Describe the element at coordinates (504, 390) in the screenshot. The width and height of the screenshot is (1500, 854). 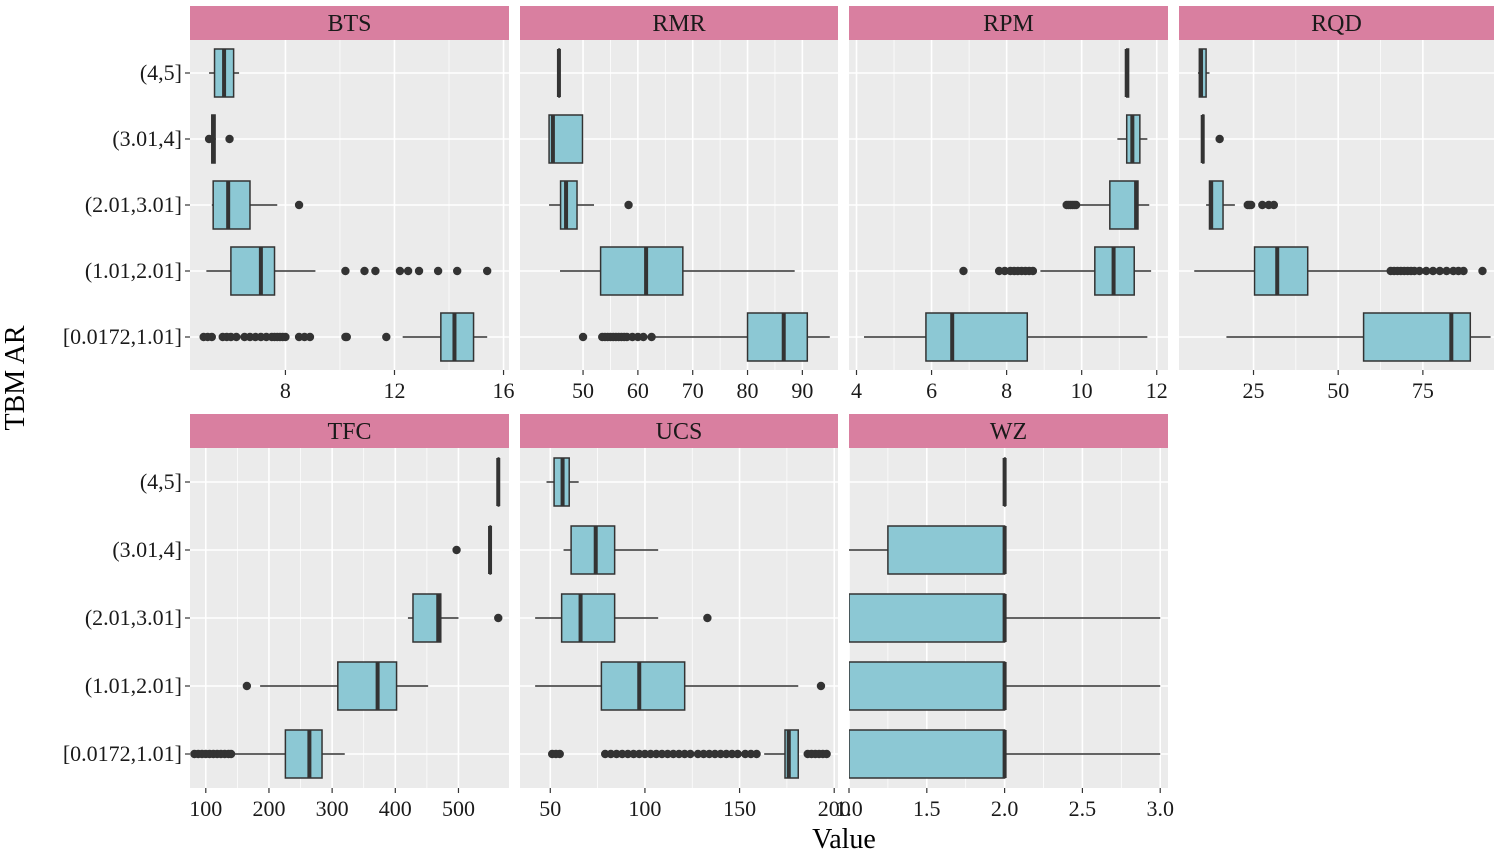
I see `x-tick-label: 16` at that location.